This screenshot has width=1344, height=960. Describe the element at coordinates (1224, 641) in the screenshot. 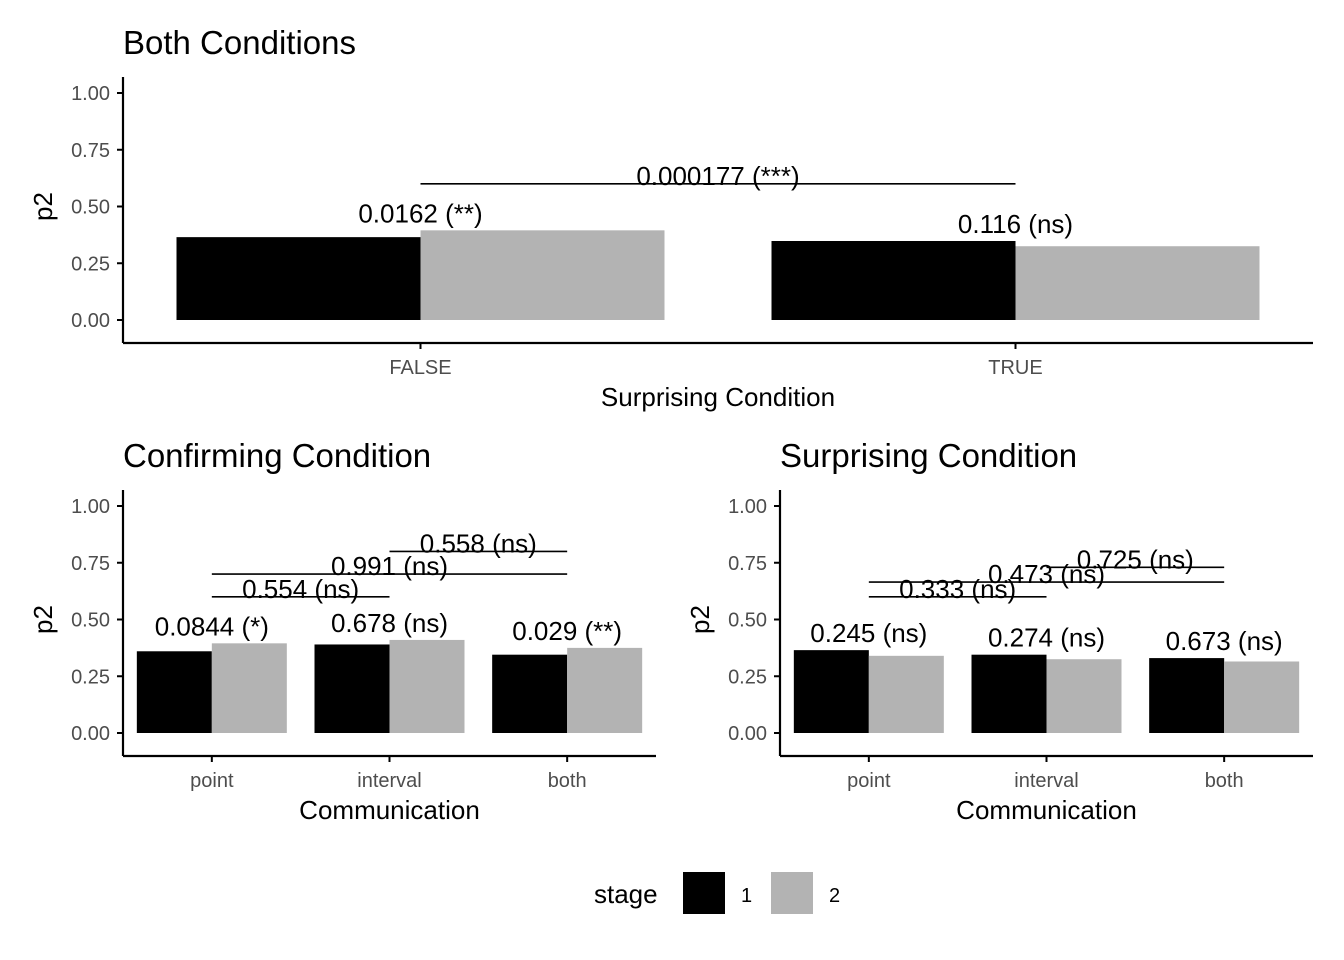

I see `group-p-value-label: 0.673 (ns)` at that location.